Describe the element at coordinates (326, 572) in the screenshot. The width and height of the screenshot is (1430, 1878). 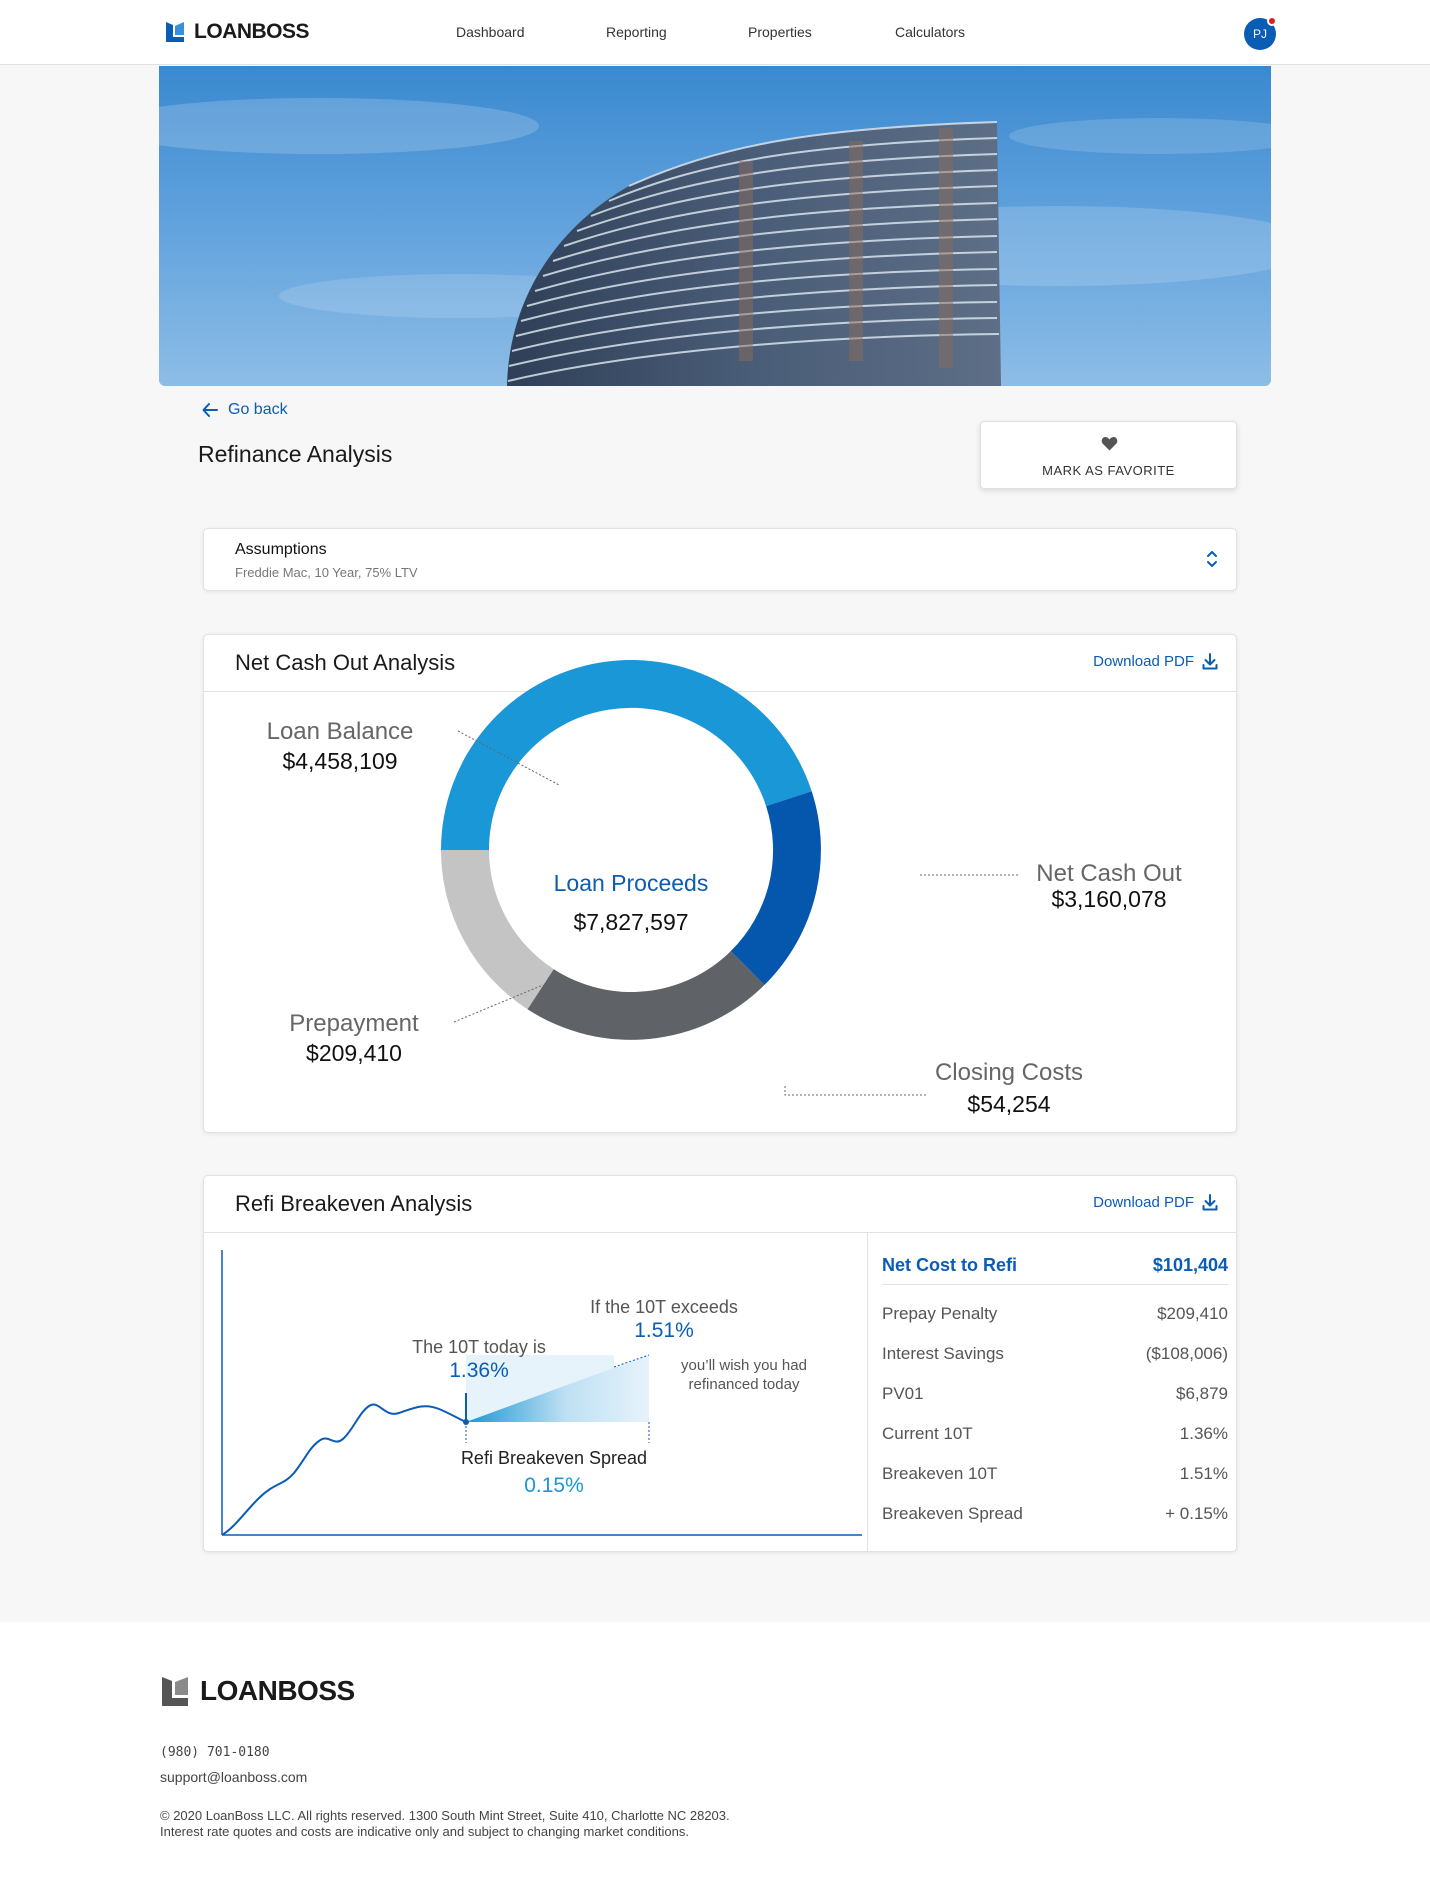
I see `assumptions-subtitle: Freddie Mac, 10 Year, 75% LTV` at that location.